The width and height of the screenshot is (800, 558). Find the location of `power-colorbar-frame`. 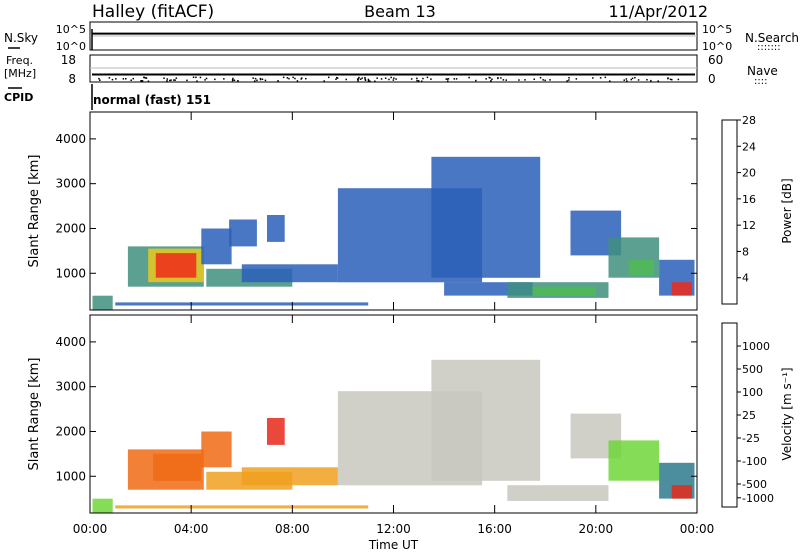

power-colorbar-frame is located at coordinates (729, 212).